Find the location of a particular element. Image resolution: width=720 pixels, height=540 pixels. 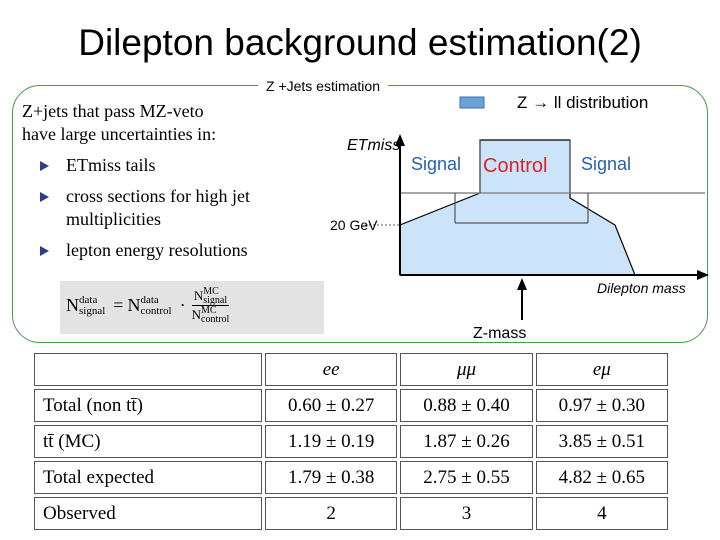

signal-left-label: Signal is located at coordinates (436, 164).